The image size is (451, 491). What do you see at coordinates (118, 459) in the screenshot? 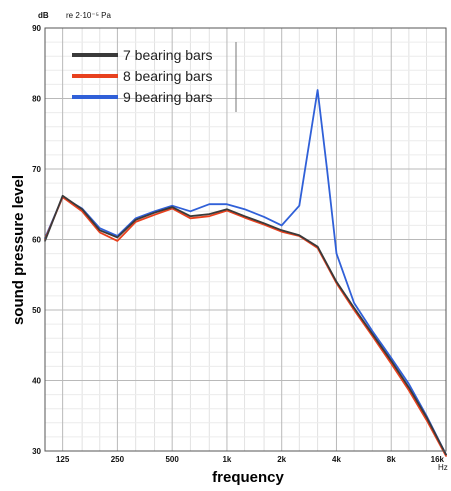
I see `x-tick-label: 250` at bounding box center [118, 459].